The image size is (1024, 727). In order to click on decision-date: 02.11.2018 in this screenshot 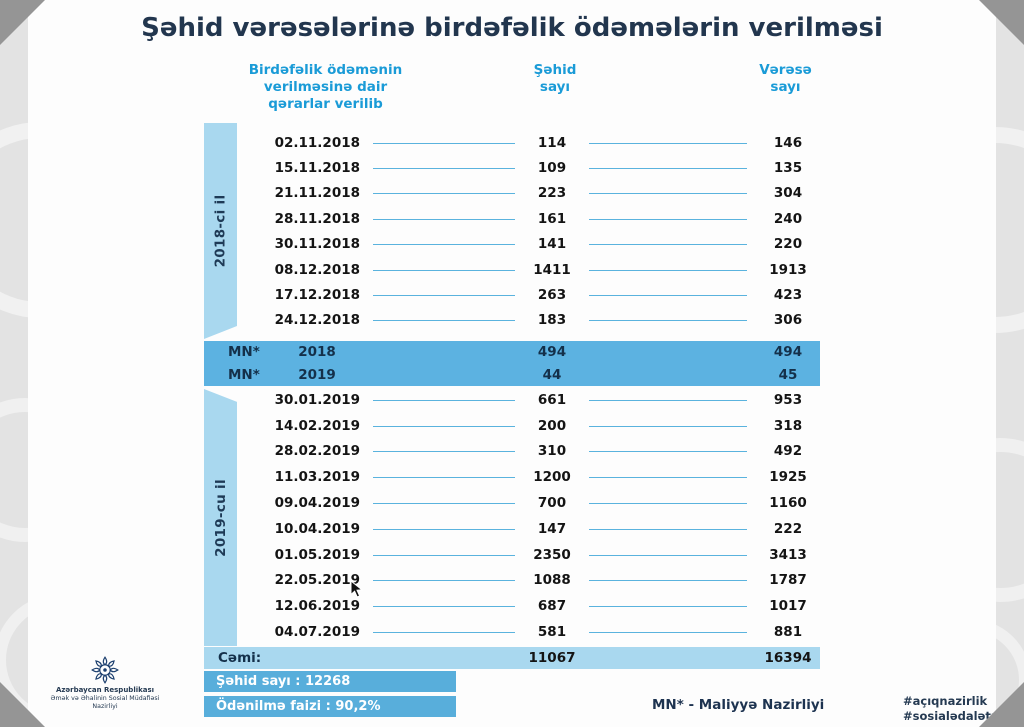, I will do `click(317, 142)`.